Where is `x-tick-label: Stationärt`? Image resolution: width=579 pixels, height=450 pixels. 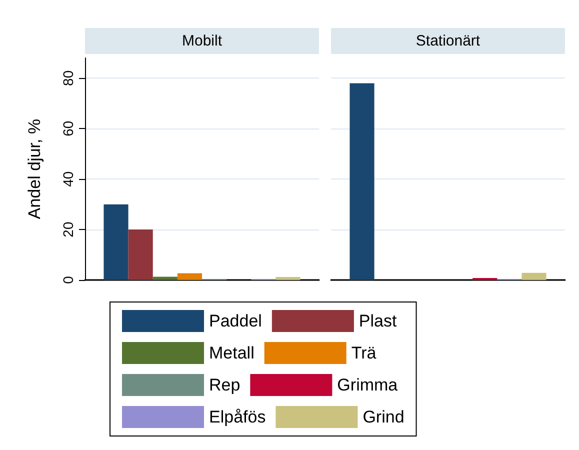 x-tick-label: Stationärt is located at coordinates (448, 41).